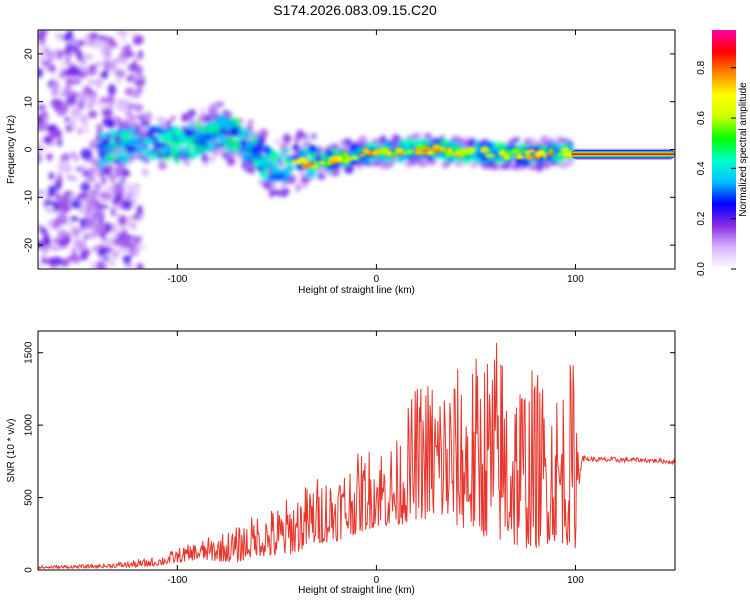 This screenshot has height=600, width=750. What do you see at coordinates (29, 425) in the screenshot?
I see `snr-ytick-label: 1000` at bounding box center [29, 425].